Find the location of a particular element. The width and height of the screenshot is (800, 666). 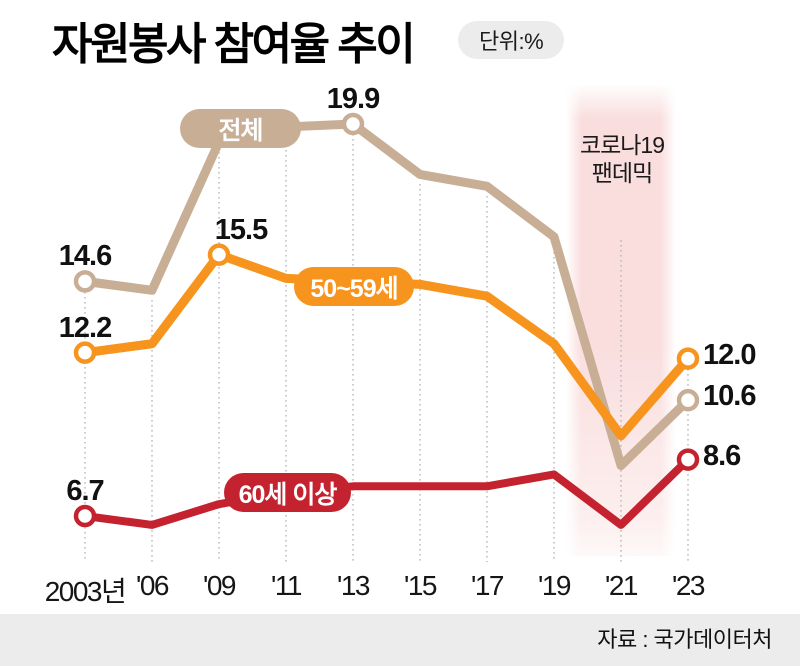

pandemic-annotation-line2: 팬데믹 is located at coordinates (622, 173).